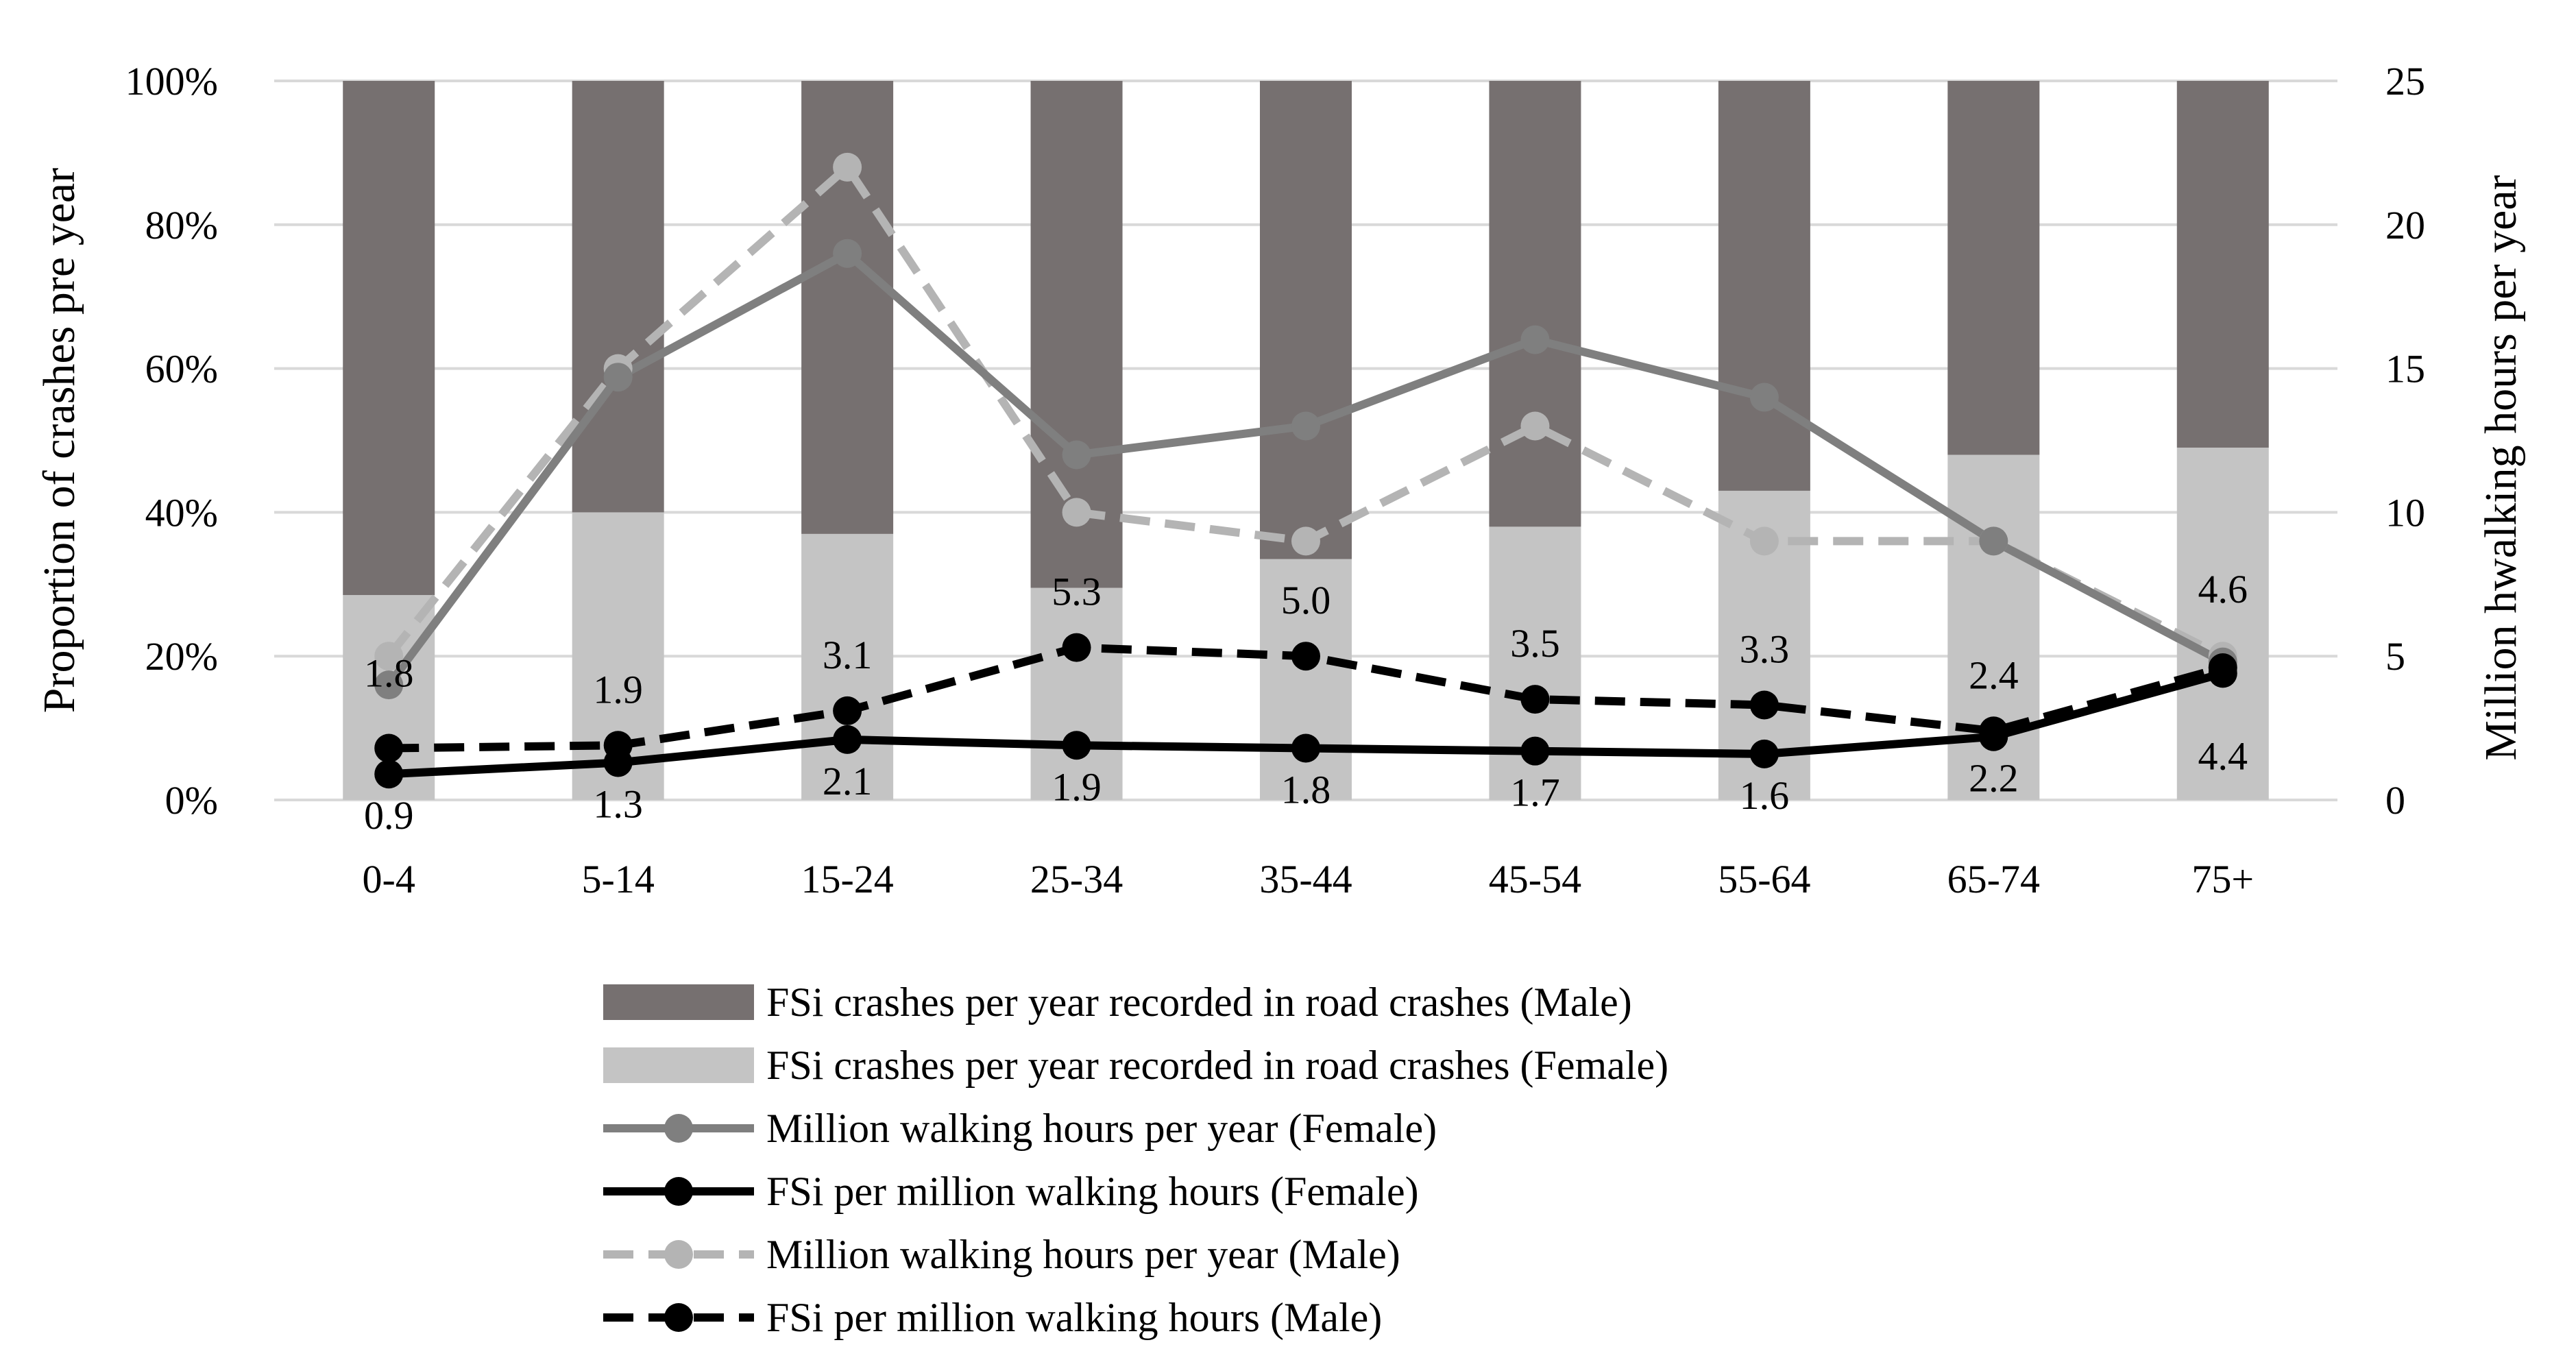 The image size is (2576, 1360). Describe the element at coordinates (181, 656) in the screenshot. I see `y-left-tick-label: 20%` at that location.